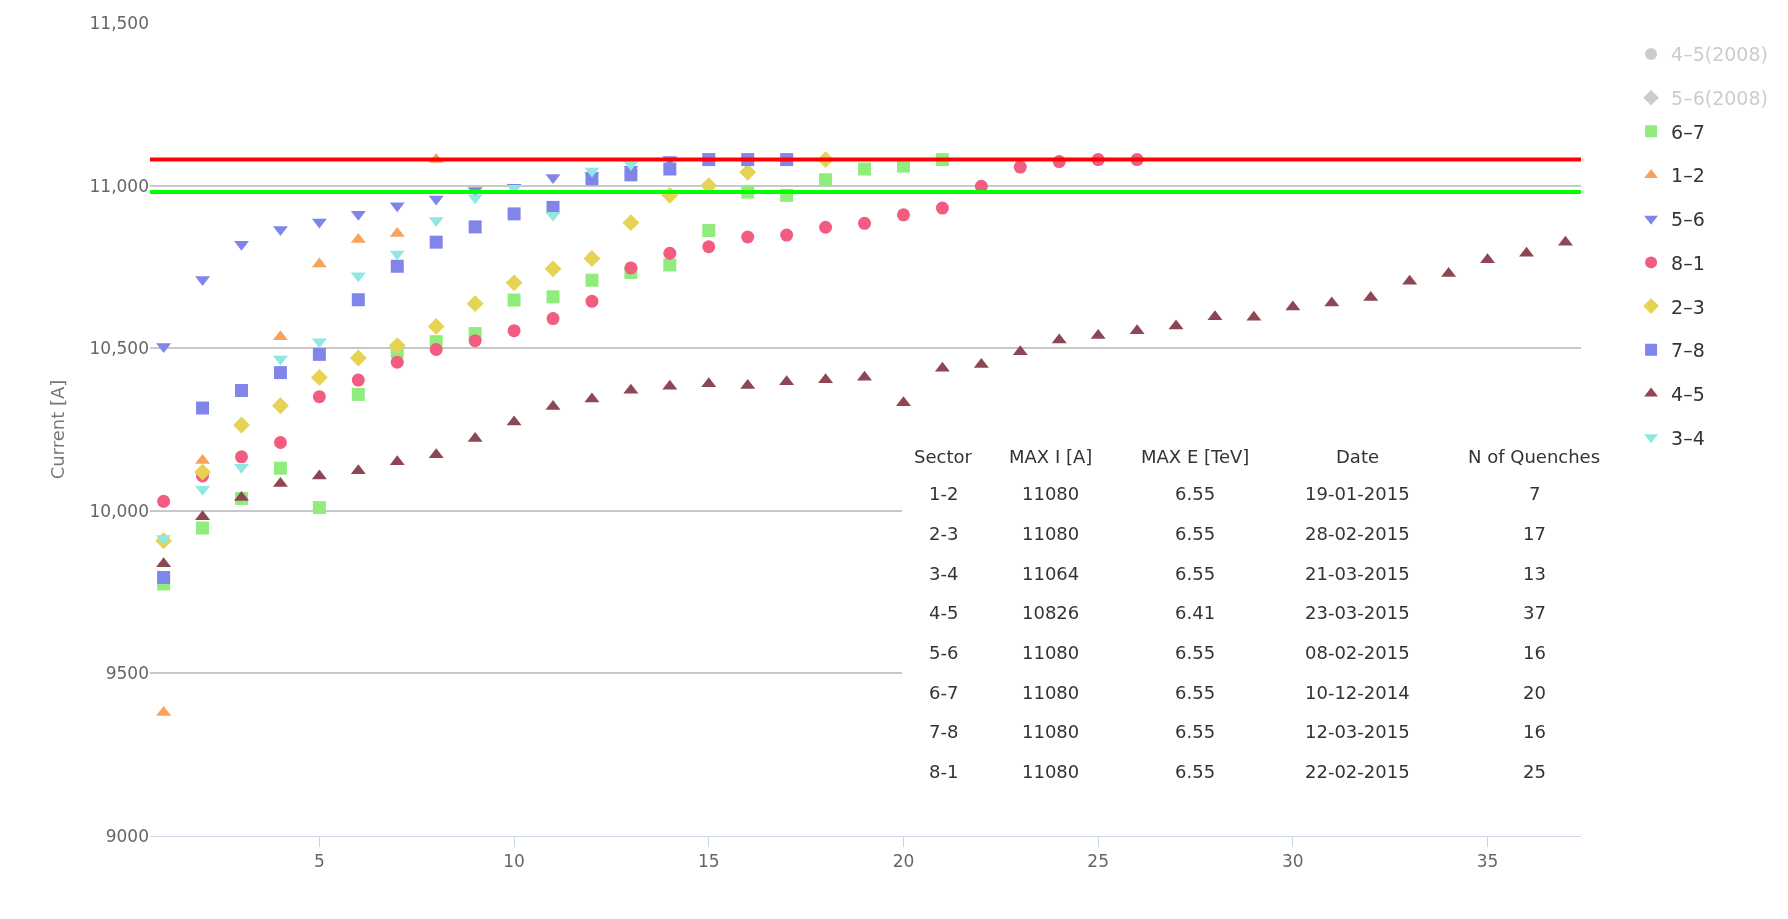 The height and width of the screenshot is (919, 1788). What do you see at coordinates (127, 673) in the screenshot?
I see `y-tick-label: 9500` at bounding box center [127, 673].